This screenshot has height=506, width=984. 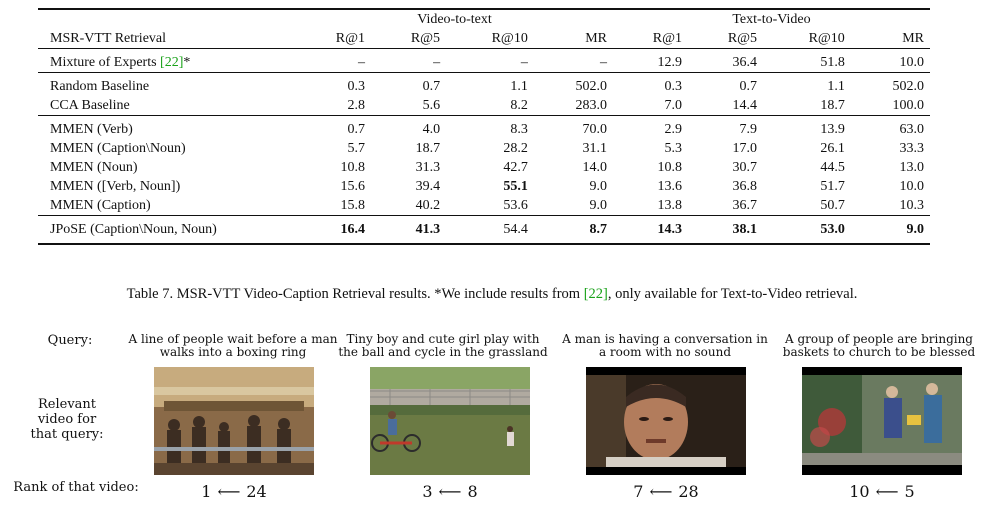 What do you see at coordinates (472, 491) in the screenshot?
I see `rank-old: 8` at bounding box center [472, 491].